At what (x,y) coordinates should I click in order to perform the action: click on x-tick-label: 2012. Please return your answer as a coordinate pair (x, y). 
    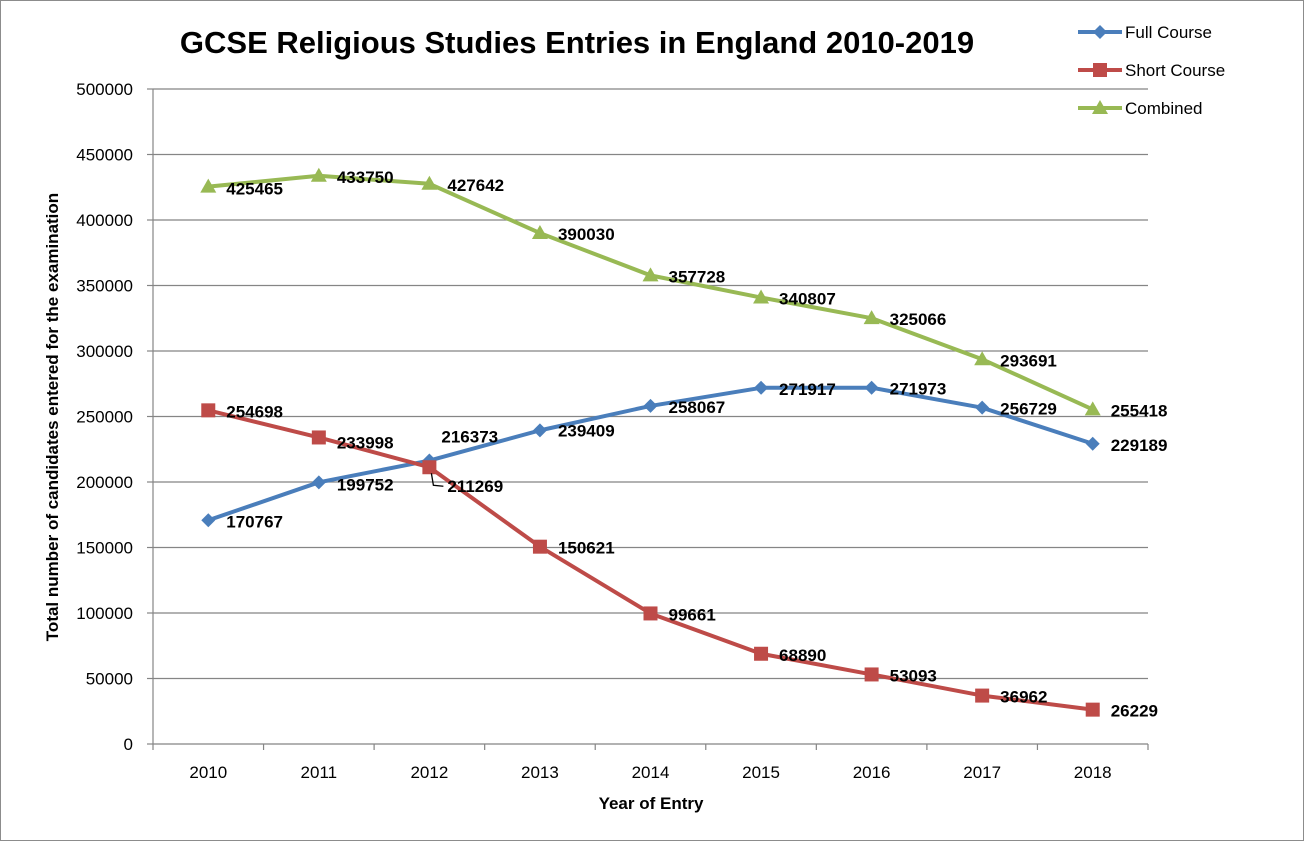
    Looking at the image, I should click on (429, 772).